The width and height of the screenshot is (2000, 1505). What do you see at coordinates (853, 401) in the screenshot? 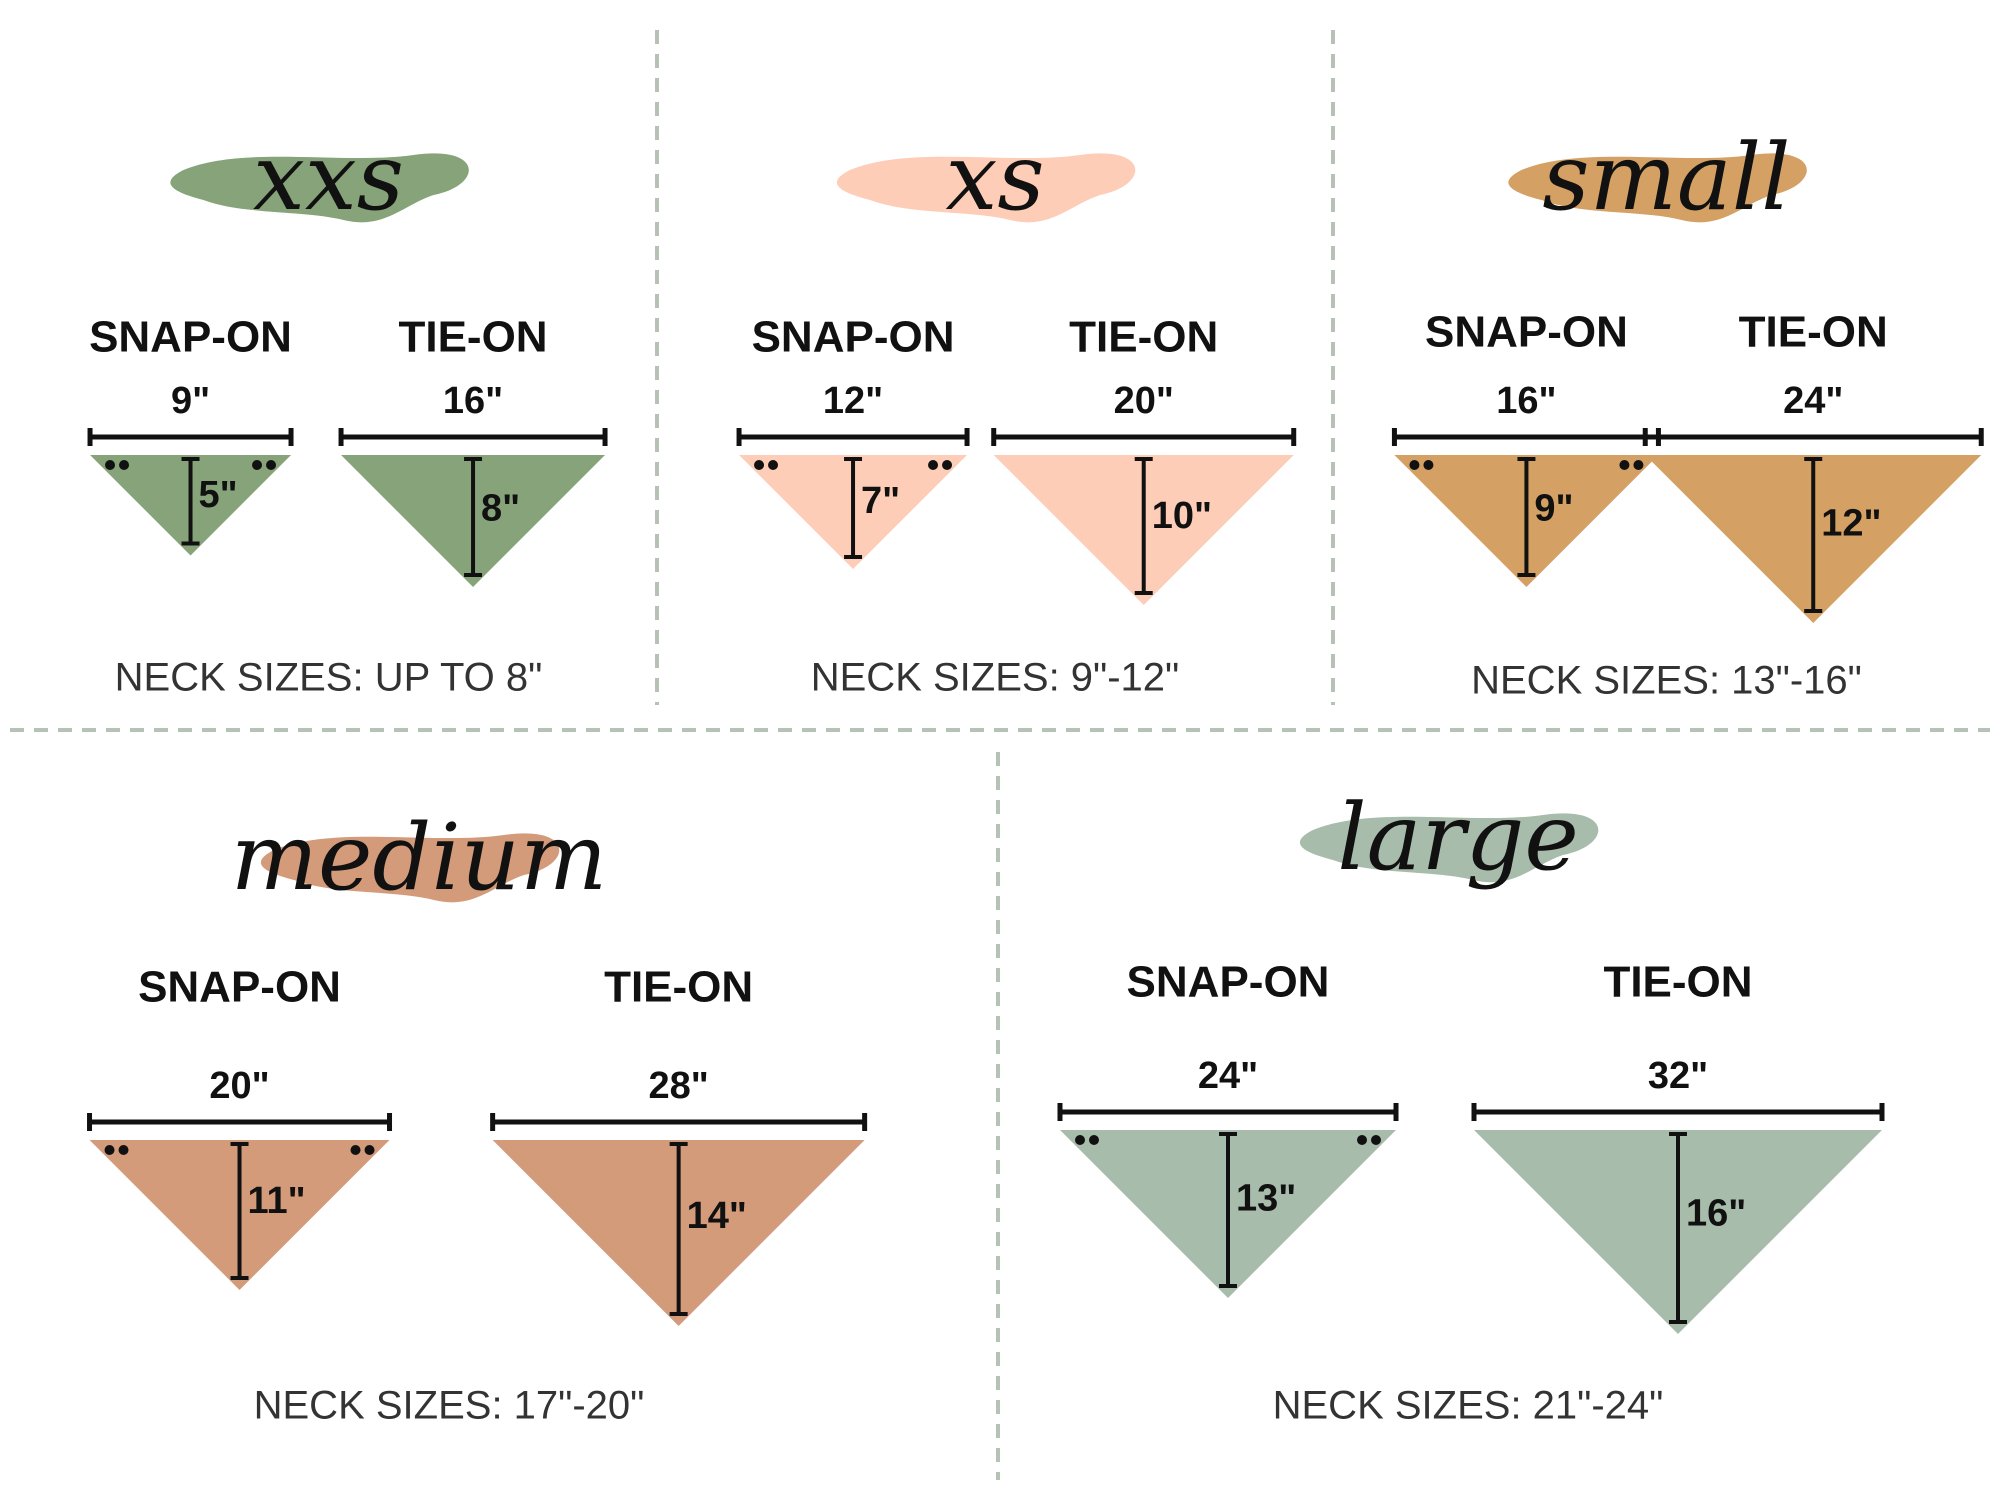
I see `width-label: 12"` at bounding box center [853, 401].